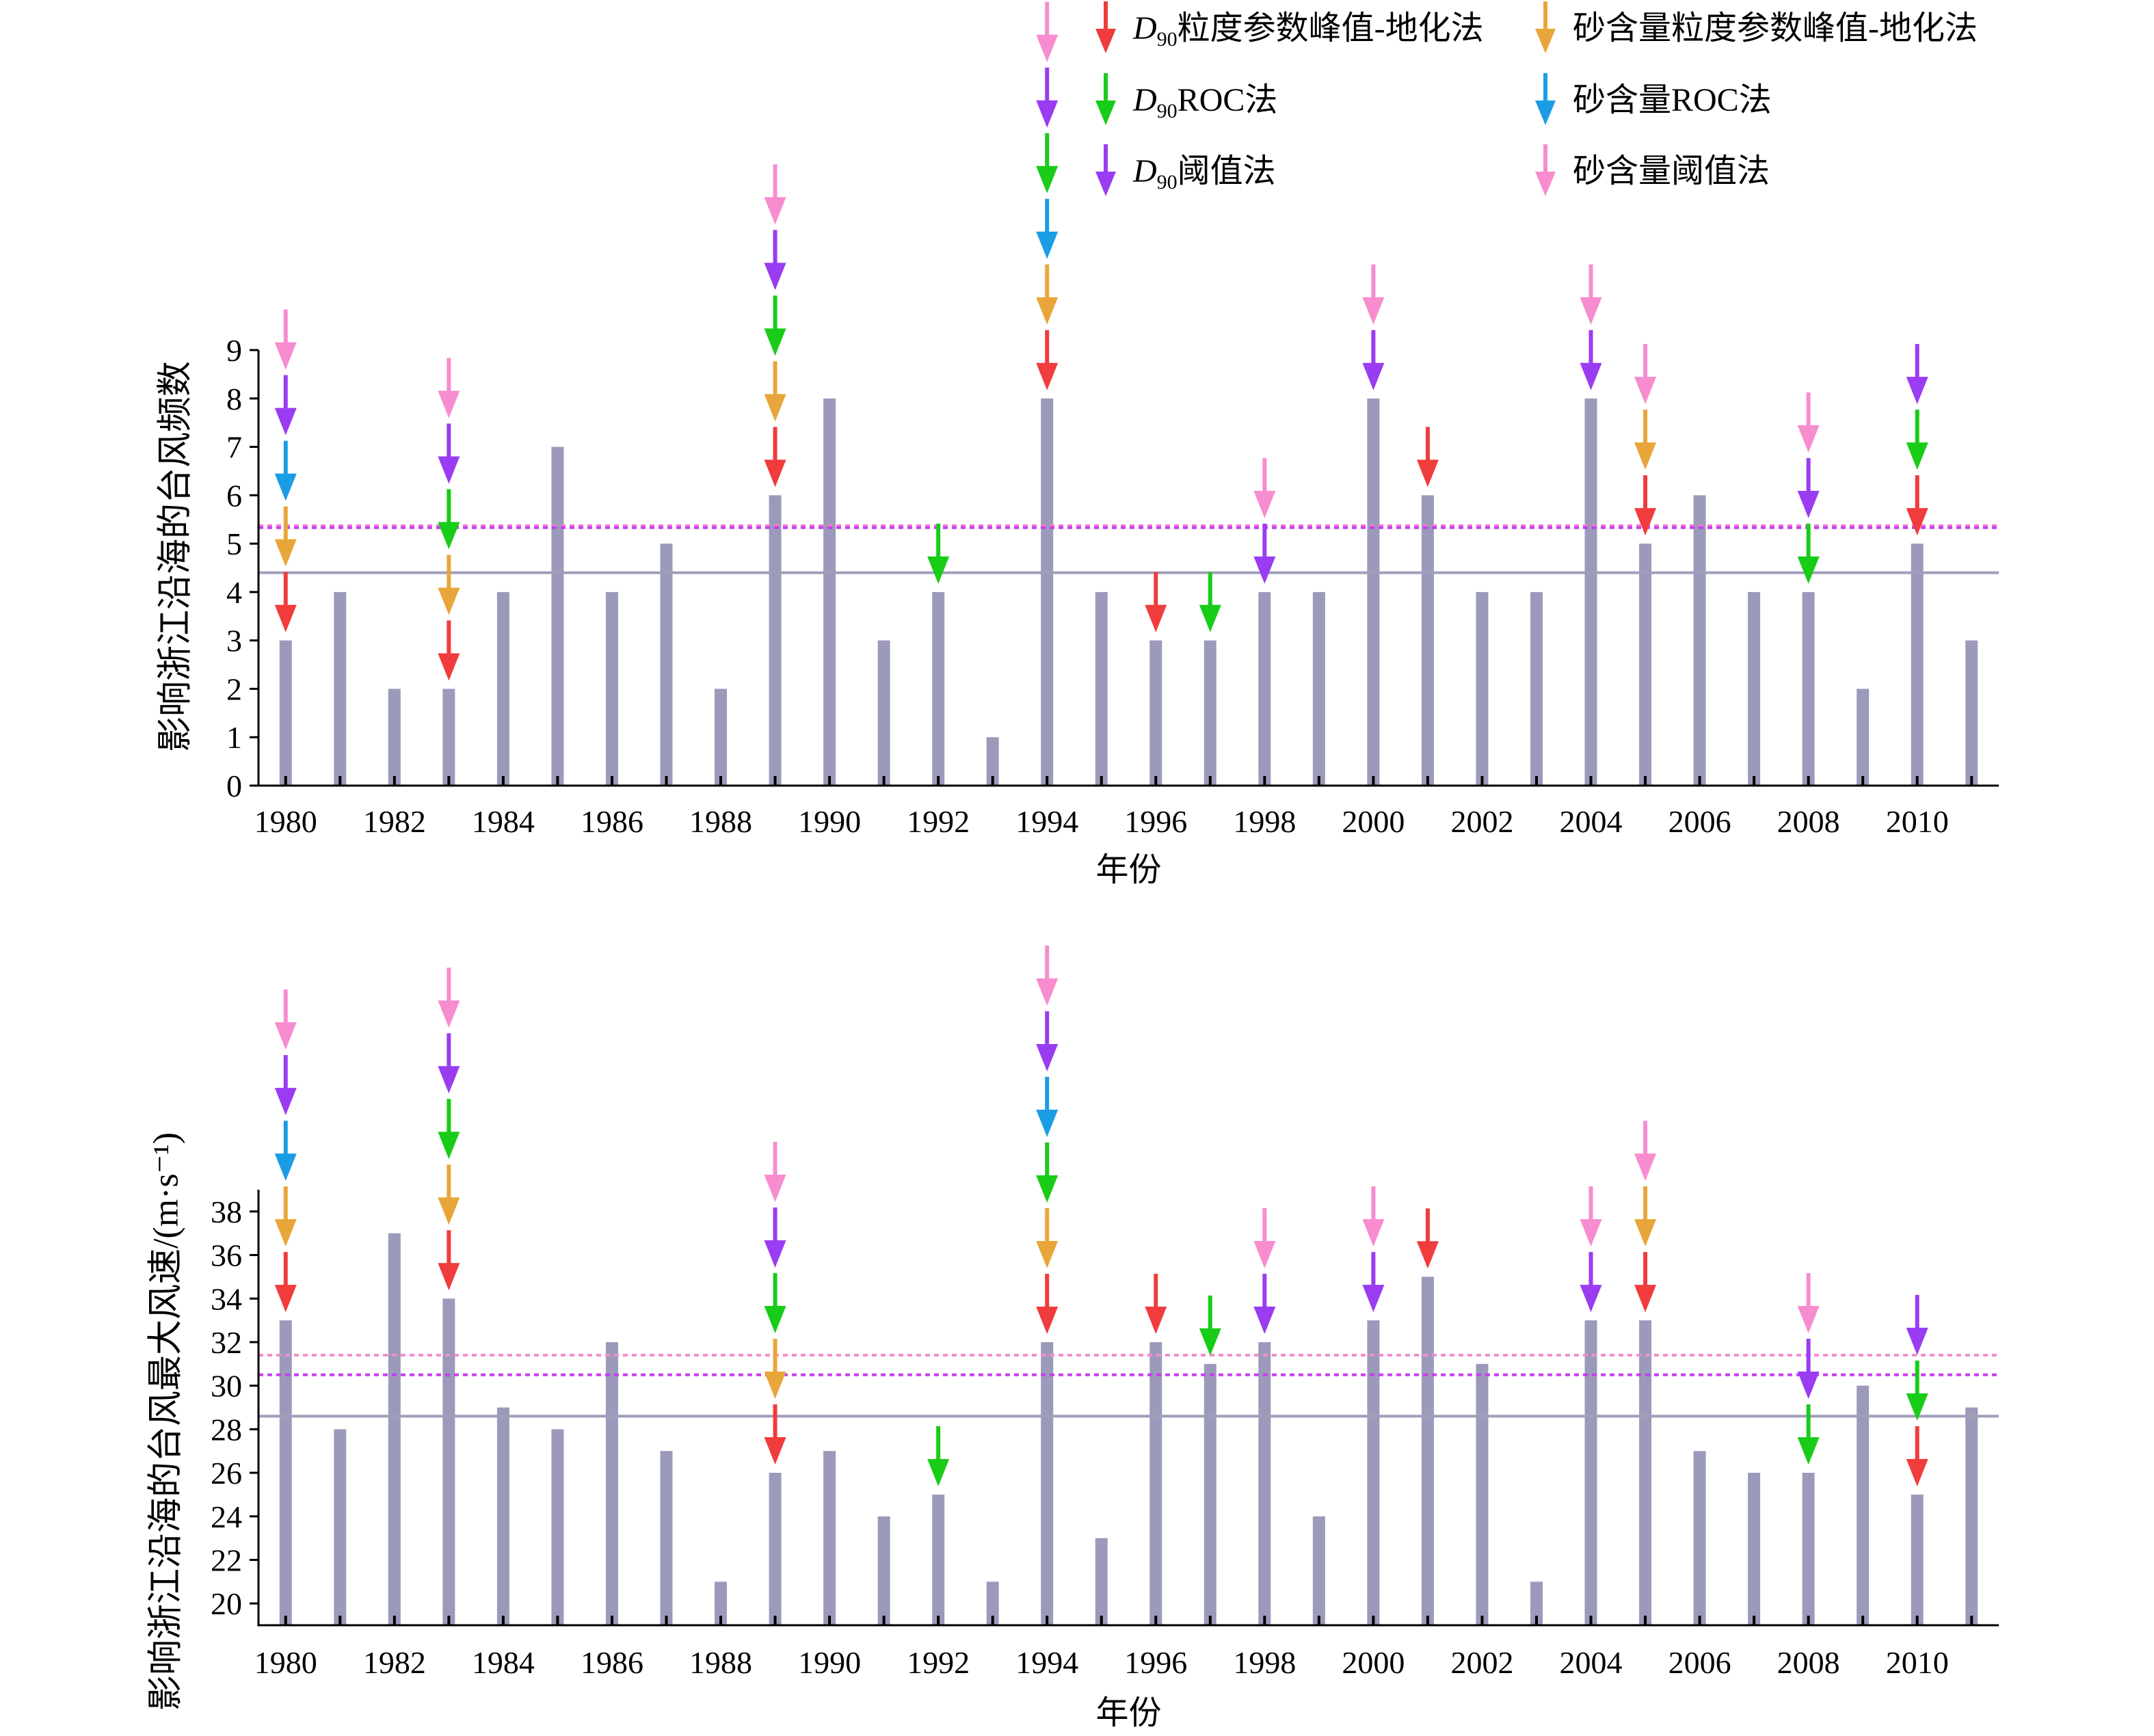 The image size is (2154, 1736). I want to click on legend-label-text: 砂含量ROC法, so click(1672, 100).